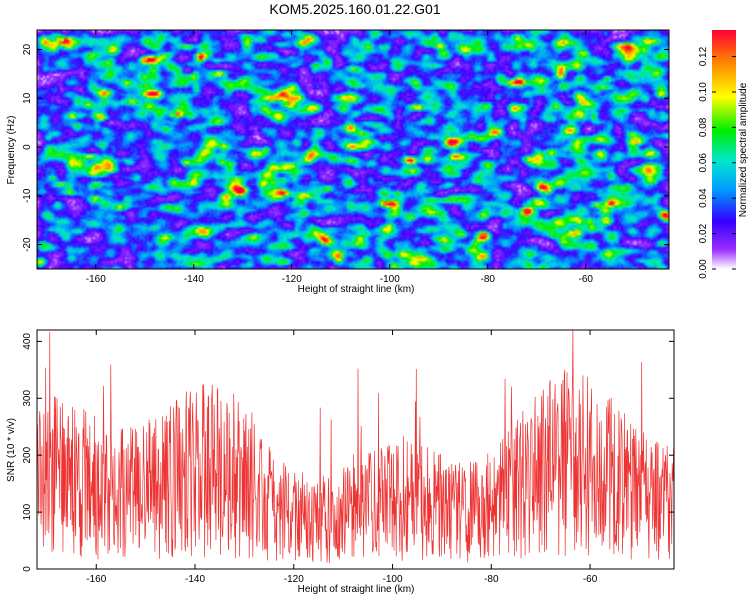 This screenshot has height=600, width=750. I want to click on spectrogram-x-label: Height of straight line (km), so click(356, 289).